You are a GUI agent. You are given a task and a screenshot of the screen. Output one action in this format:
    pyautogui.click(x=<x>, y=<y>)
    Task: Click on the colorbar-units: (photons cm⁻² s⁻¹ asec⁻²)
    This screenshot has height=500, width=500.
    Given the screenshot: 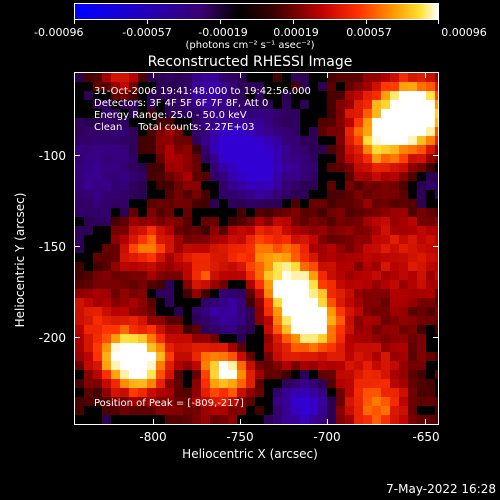 What is the action you would take?
    pyautogui.click(x=250, y=45)
    